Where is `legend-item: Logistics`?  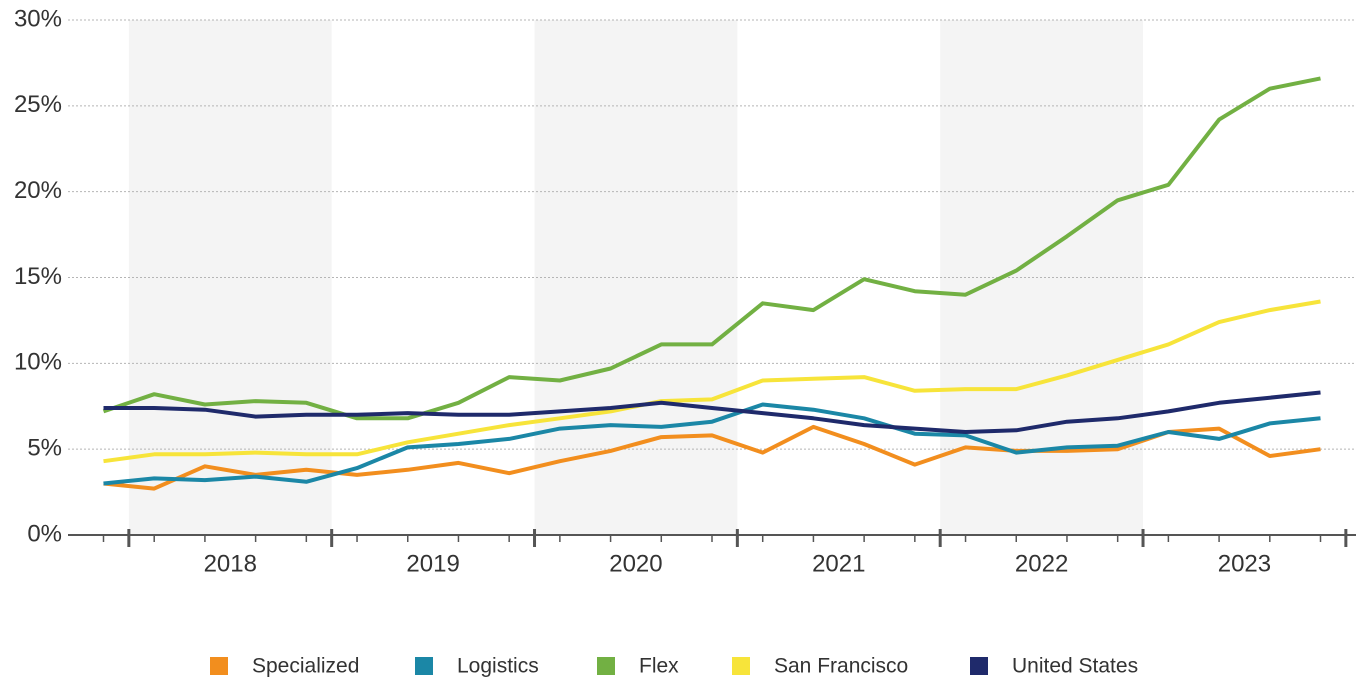 legend-item: Logistics is located at coordinates (477, 666).